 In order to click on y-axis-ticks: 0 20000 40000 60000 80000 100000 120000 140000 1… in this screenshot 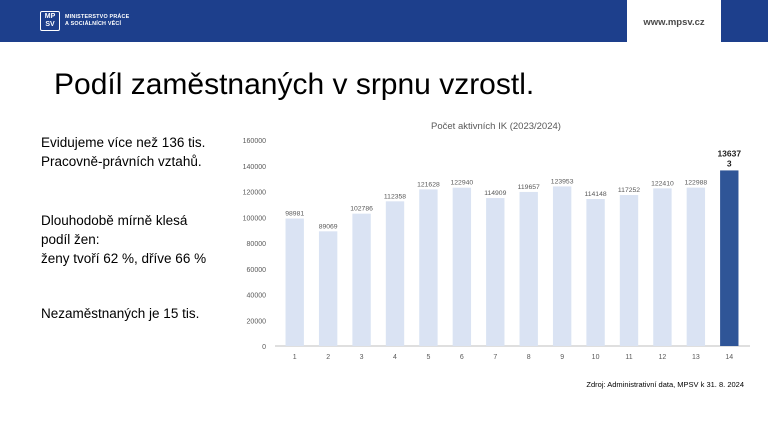, I will do `click(254, 244)`.